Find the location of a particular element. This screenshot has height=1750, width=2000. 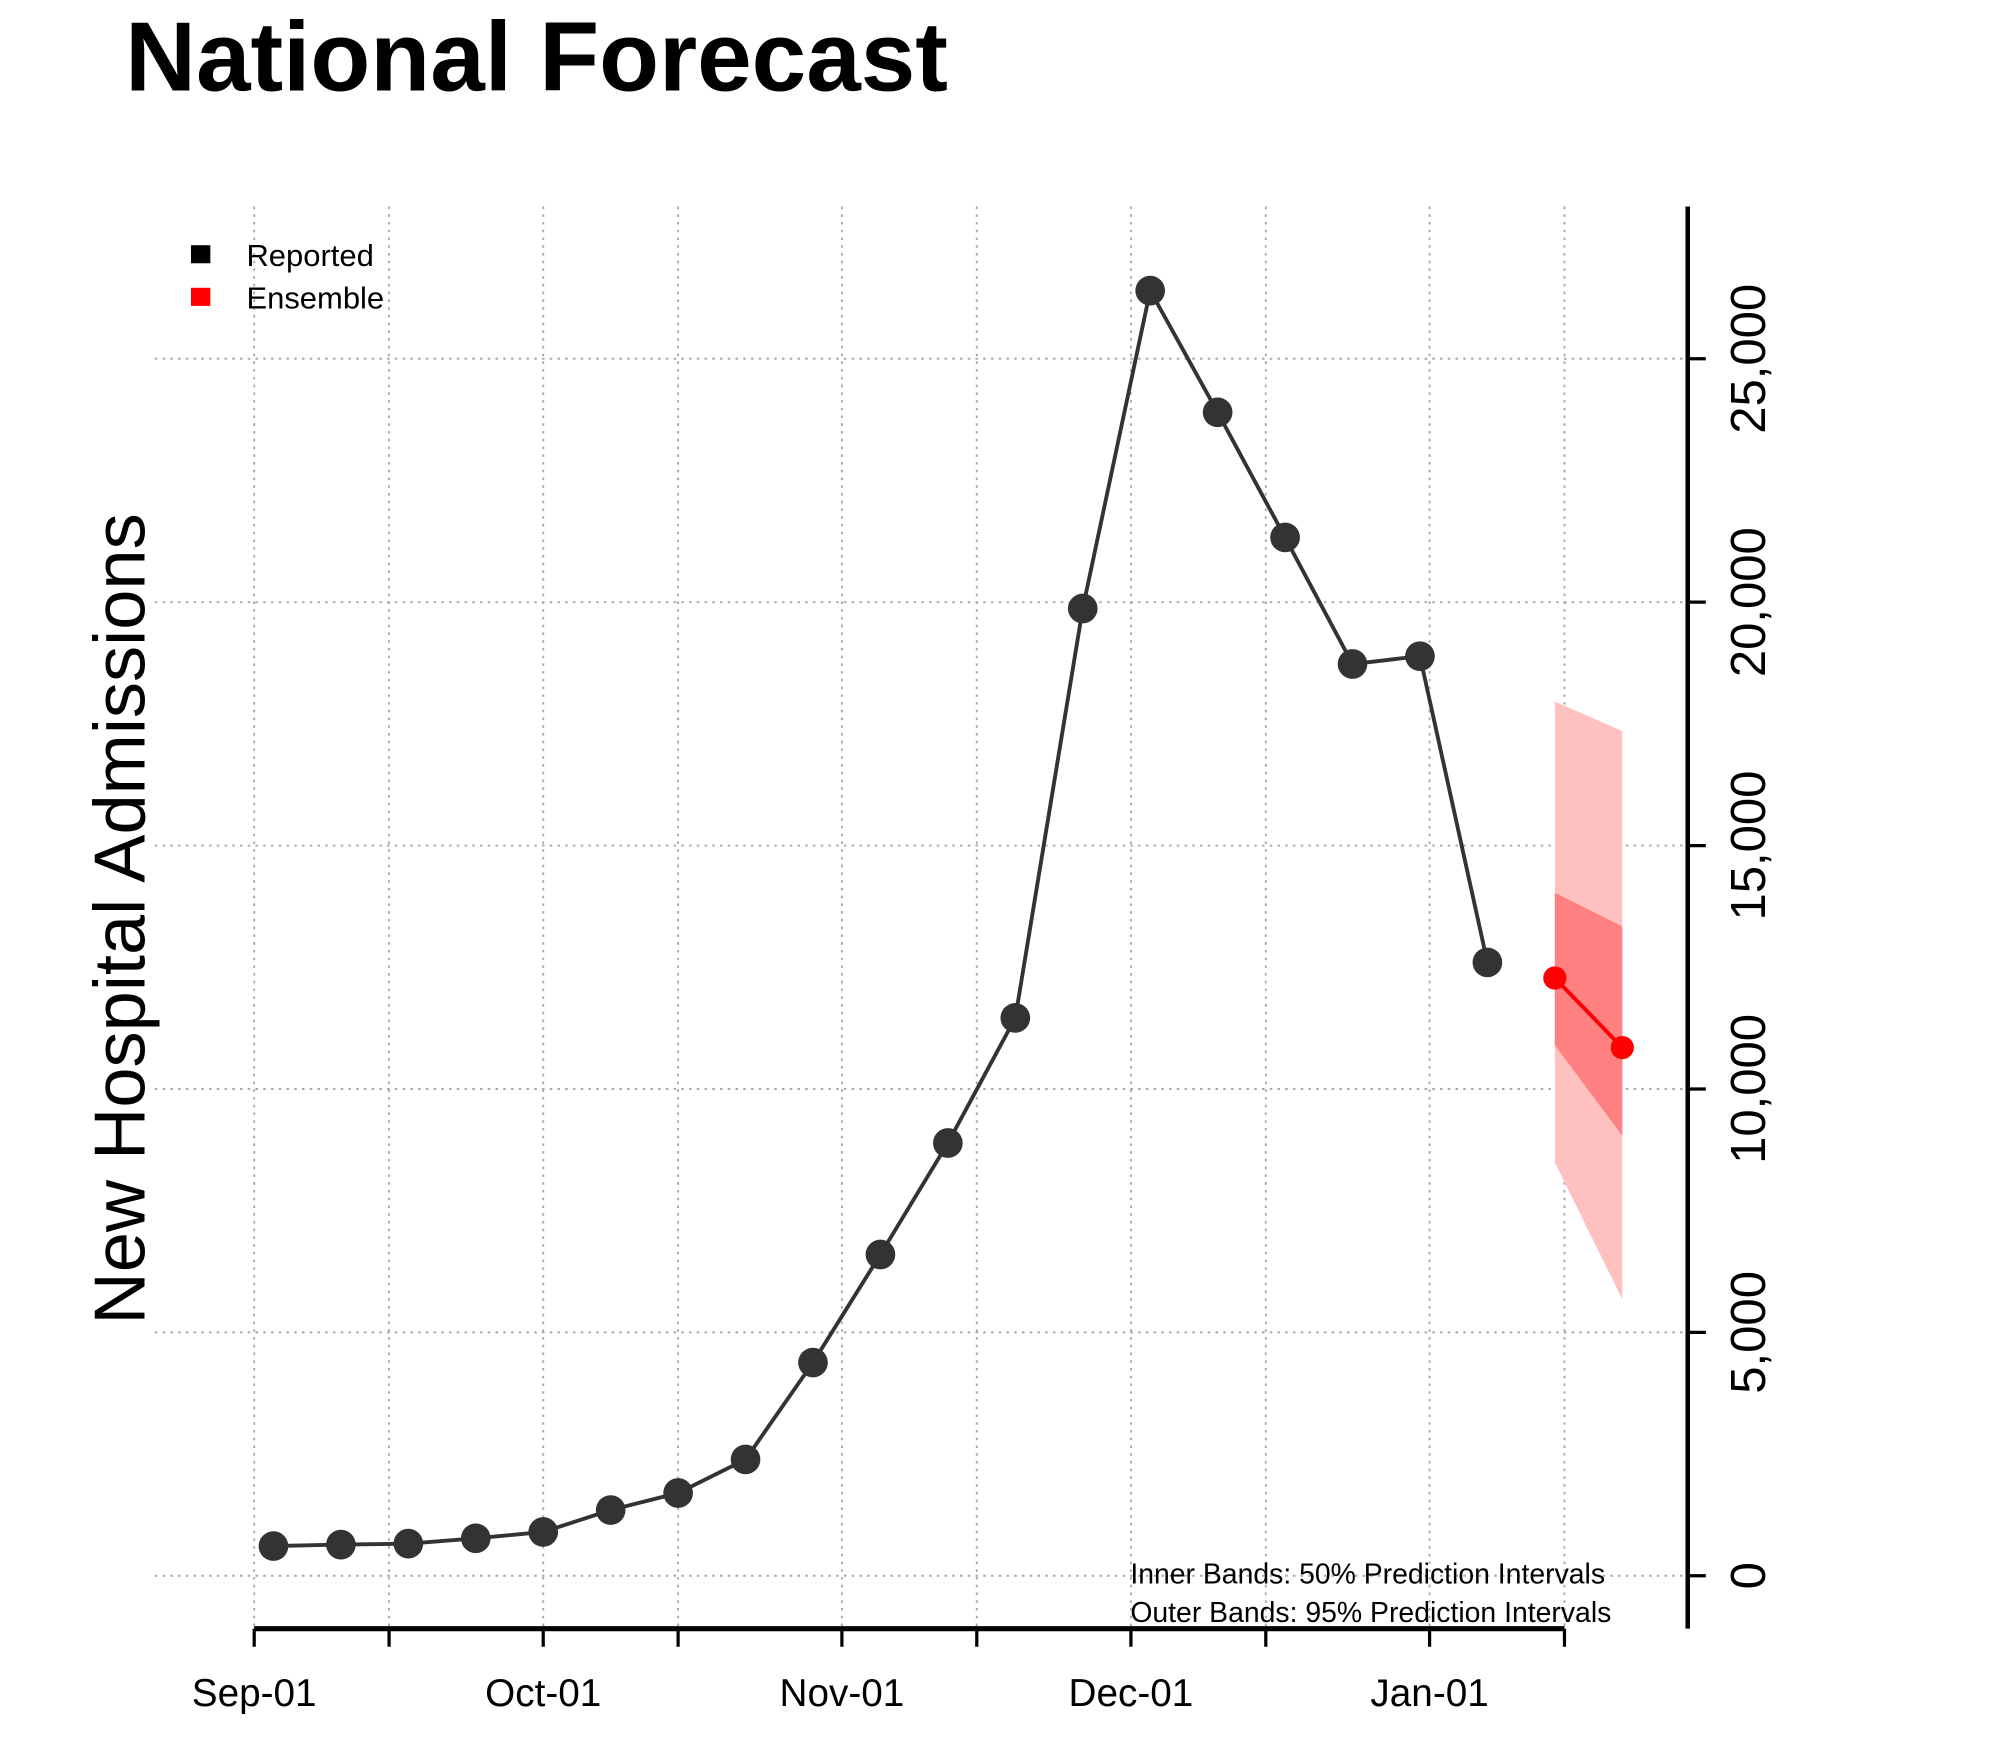

y-tick-label: 0 is located at coordinates (1749, 1575).